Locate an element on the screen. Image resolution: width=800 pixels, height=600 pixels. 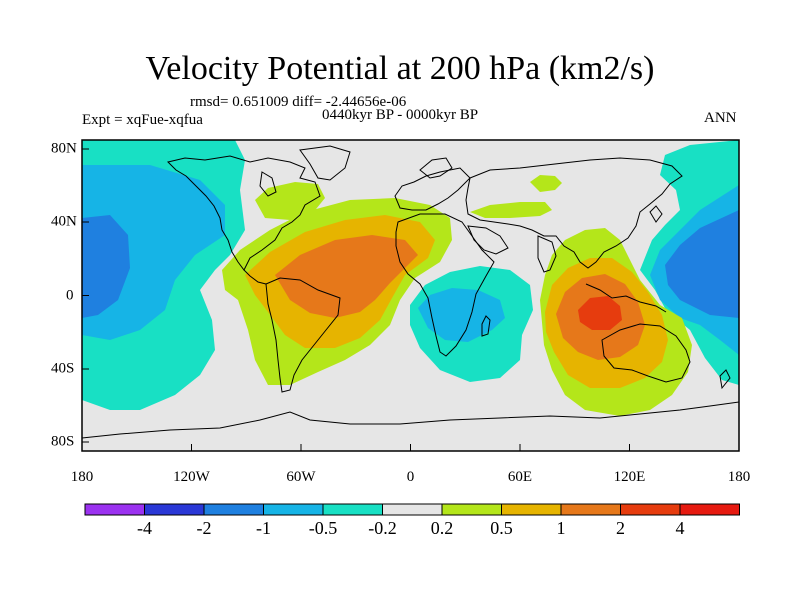
plot-title: Velocity Potential at 200 hPa (km2/s) is located at coordinates (400, 68).